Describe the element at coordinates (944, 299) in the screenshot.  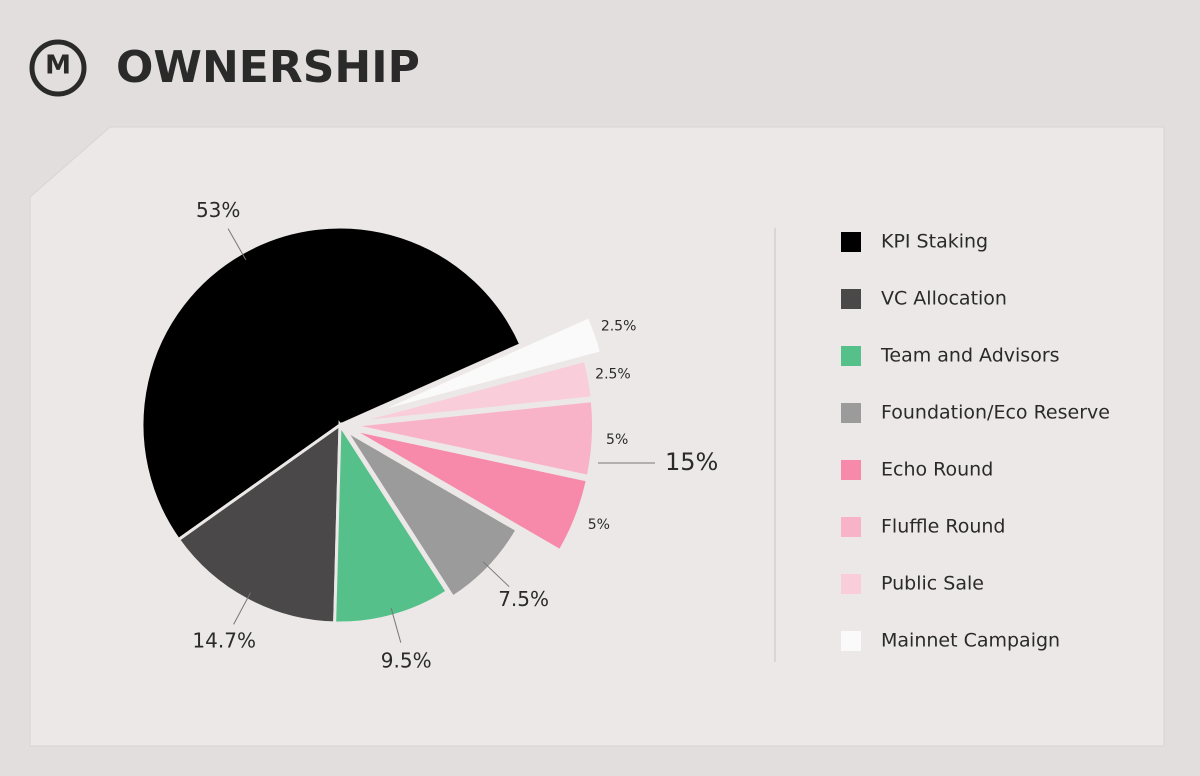
I see `legend-label: VC Allocation` at that location.